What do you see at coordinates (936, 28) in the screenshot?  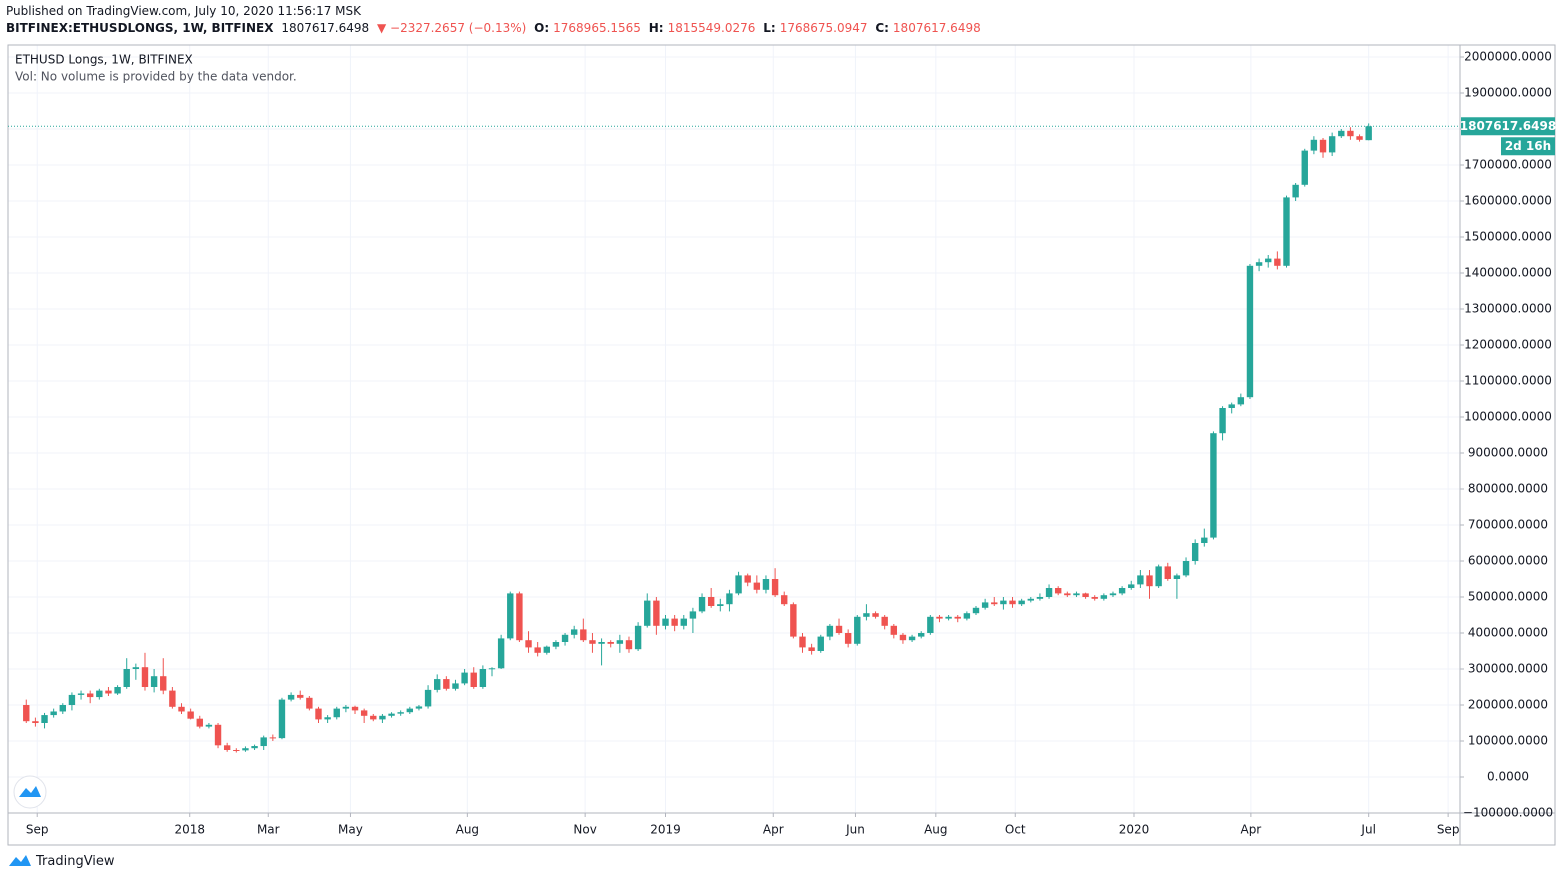 I see `ohlc-value: 1807617.6498` at bounding box center [936, 28].